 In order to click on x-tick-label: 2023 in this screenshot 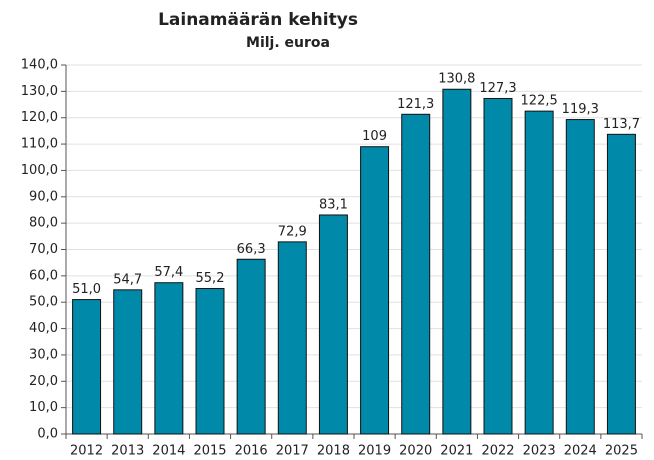, I will do `click(539, 451)`.